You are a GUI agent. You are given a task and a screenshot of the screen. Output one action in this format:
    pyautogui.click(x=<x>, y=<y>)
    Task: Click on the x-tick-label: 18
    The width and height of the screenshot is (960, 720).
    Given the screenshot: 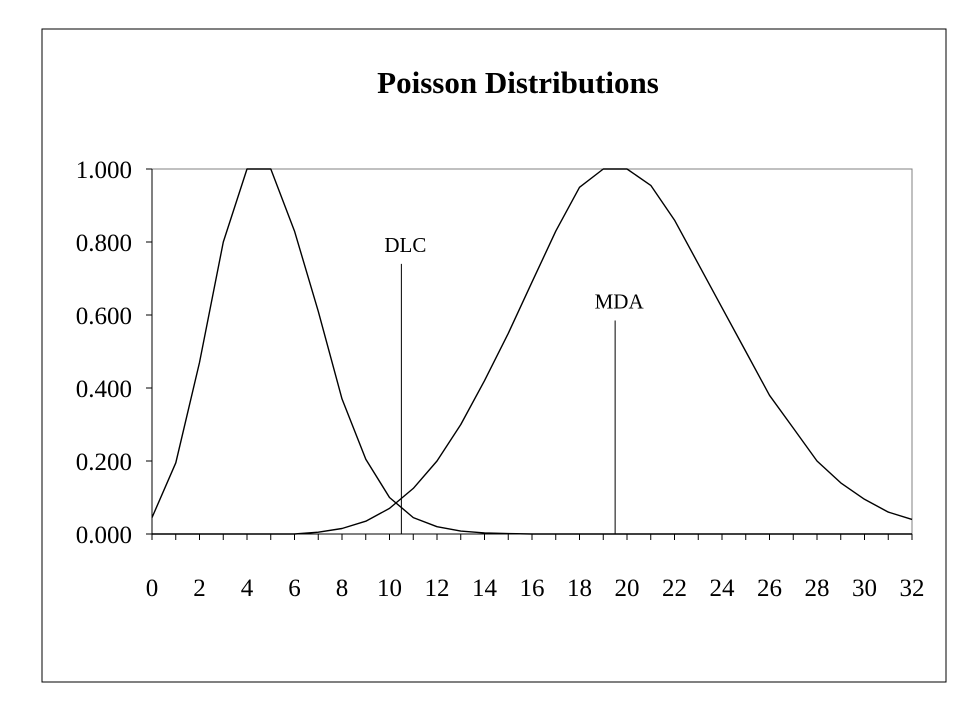 What is the action you would take?
    pyautogui.click(x=579, y=588)
    